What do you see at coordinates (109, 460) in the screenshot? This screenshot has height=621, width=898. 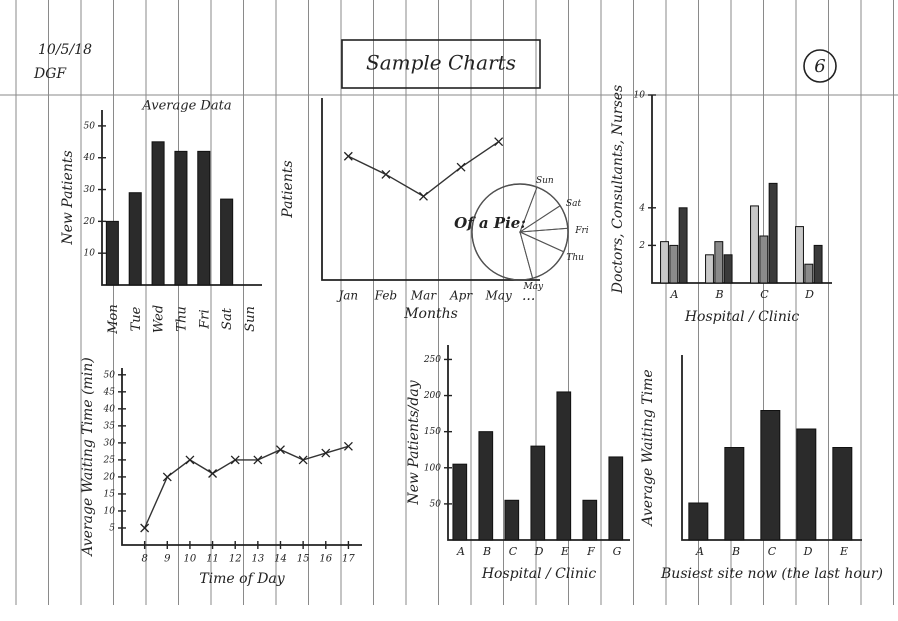 I see `y-tick-label: 25` at bounding box center [109, 460].